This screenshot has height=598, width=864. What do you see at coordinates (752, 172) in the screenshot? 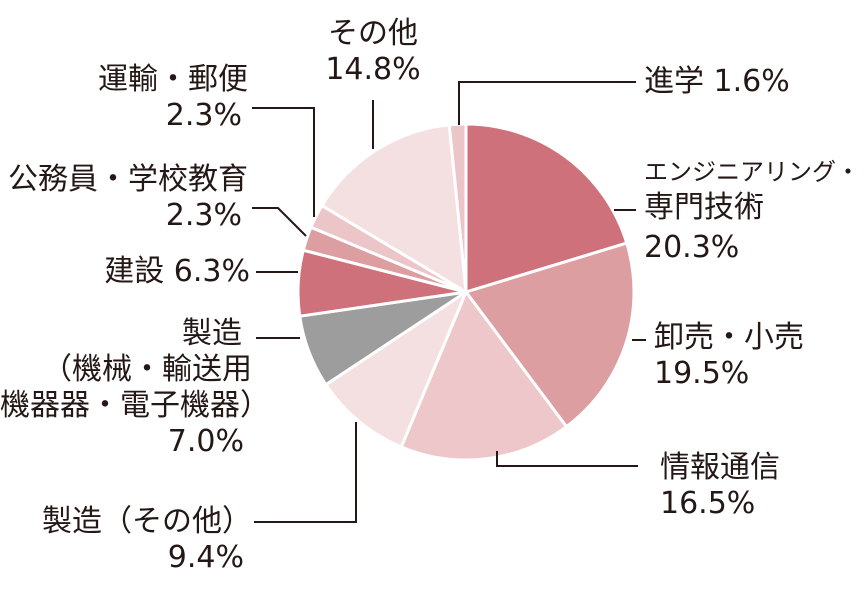
I see `label-engineering-line1: エンジニアリング・` at bounding box center [752, 172].